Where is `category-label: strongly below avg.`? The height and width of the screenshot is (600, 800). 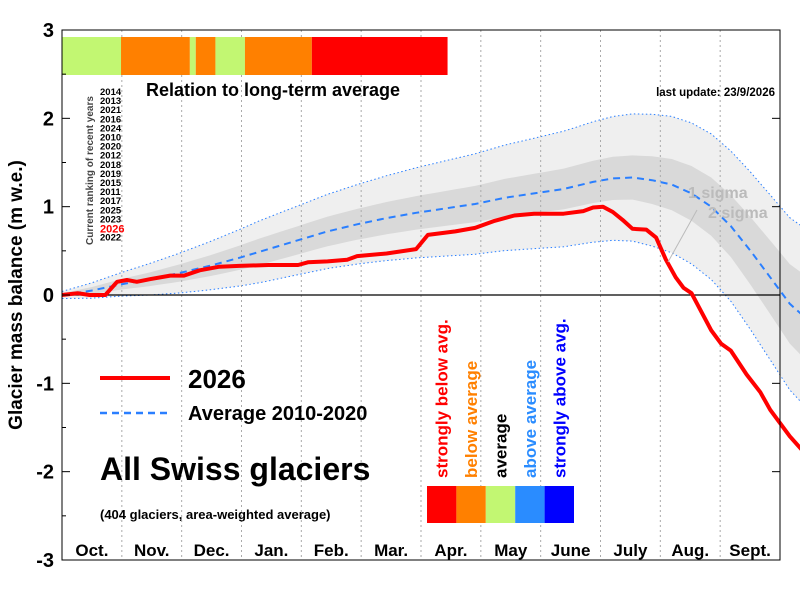 category-label: strongly below avg. is located at coordinates (442, 398).